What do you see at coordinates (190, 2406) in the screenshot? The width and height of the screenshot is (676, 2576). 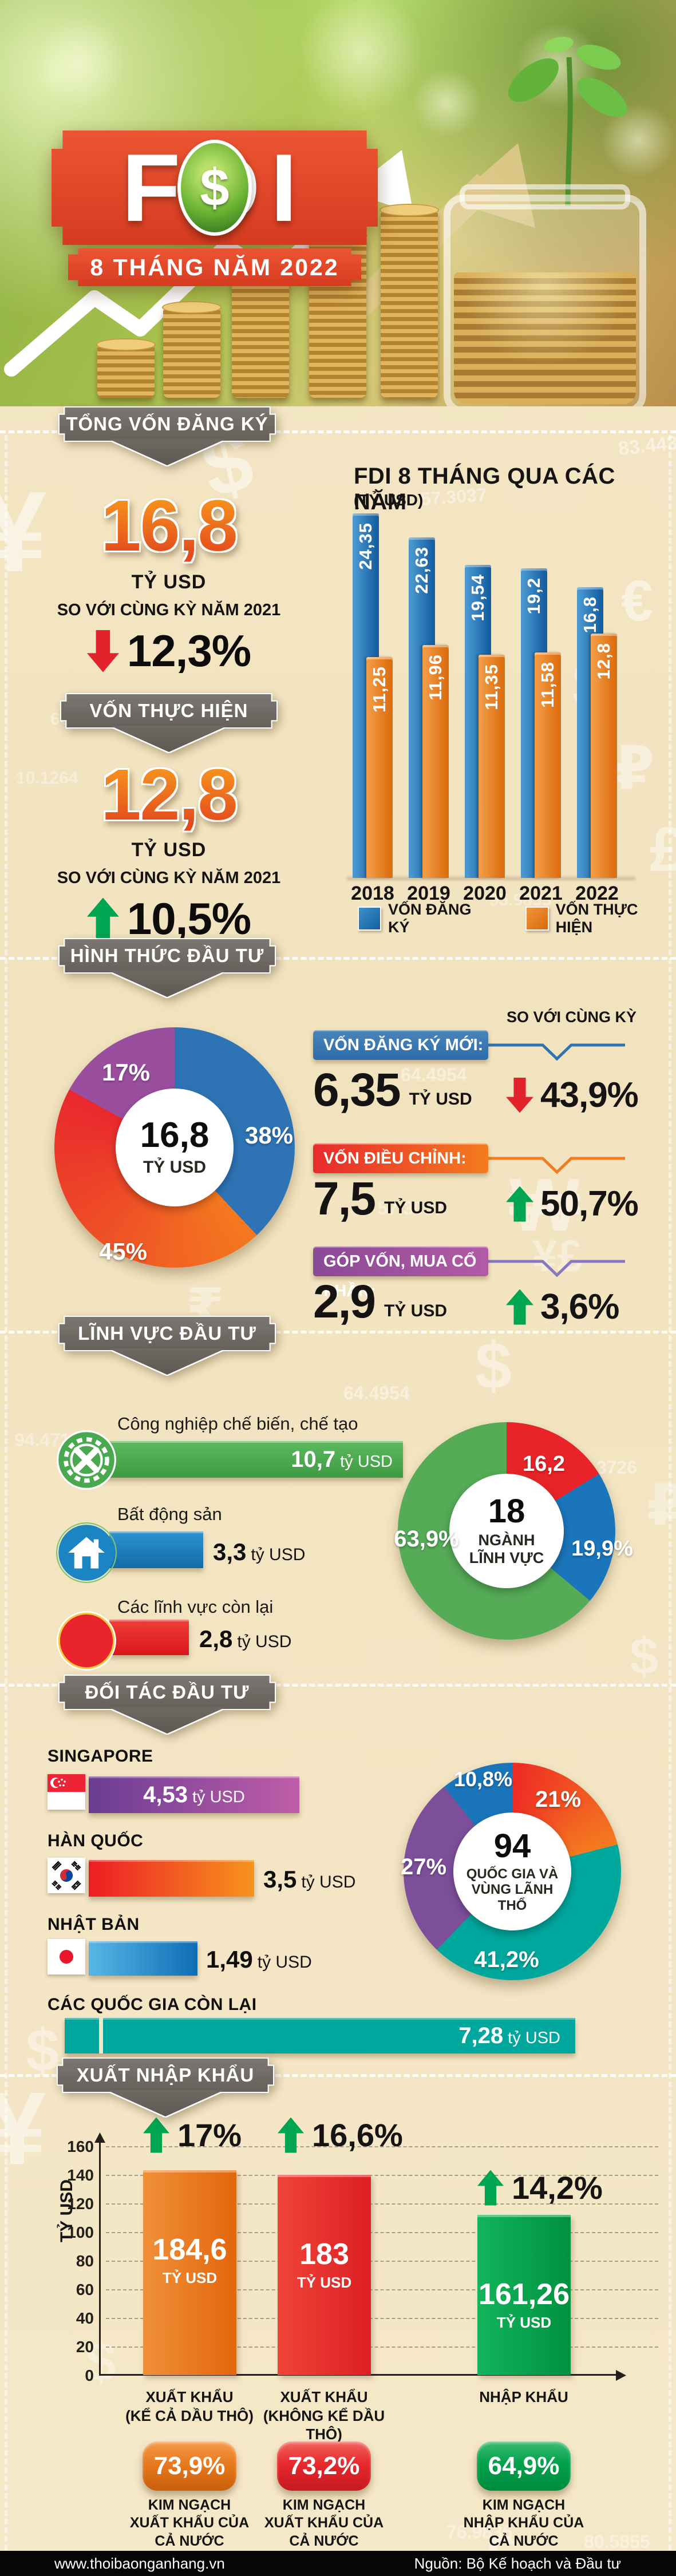 I see `trade-xlabel-export-crude: XUẤT KHẨU (KỂ CẢ DẦU THÔ)` at bounding box center [190, 2406].